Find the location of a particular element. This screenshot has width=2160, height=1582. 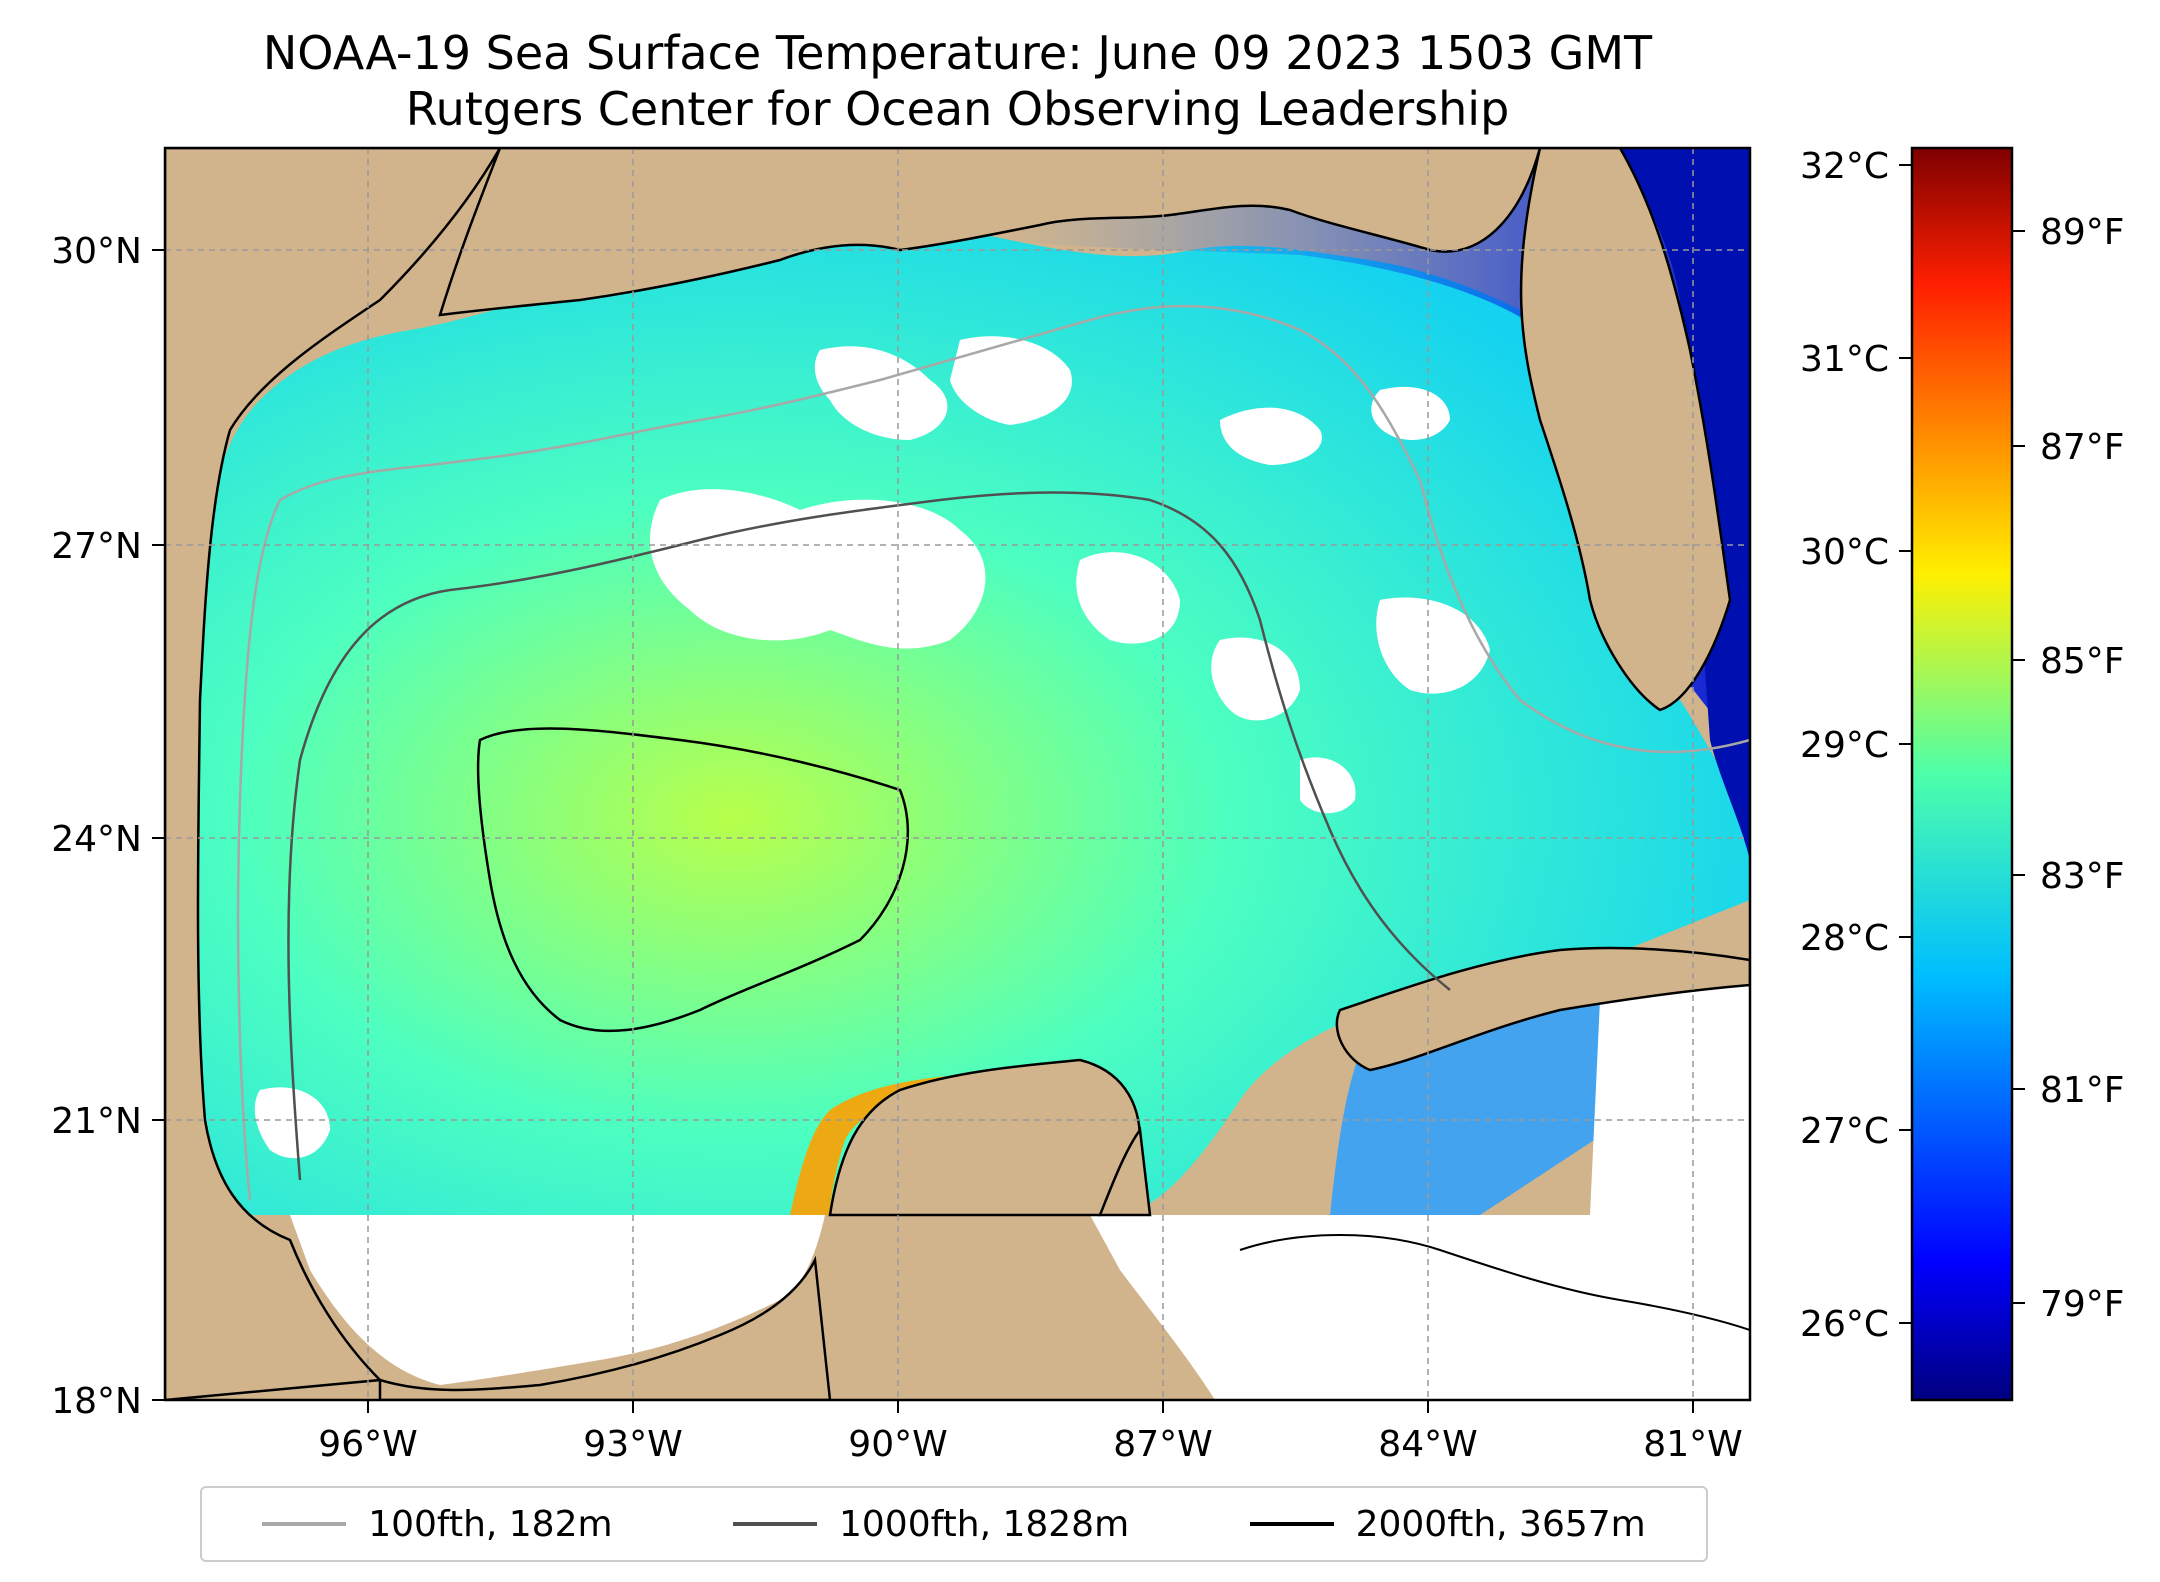

lon-axis: 96°W 93°W 90°W 87°W 84°W 81°W is located at coordinates (1030, 1432).